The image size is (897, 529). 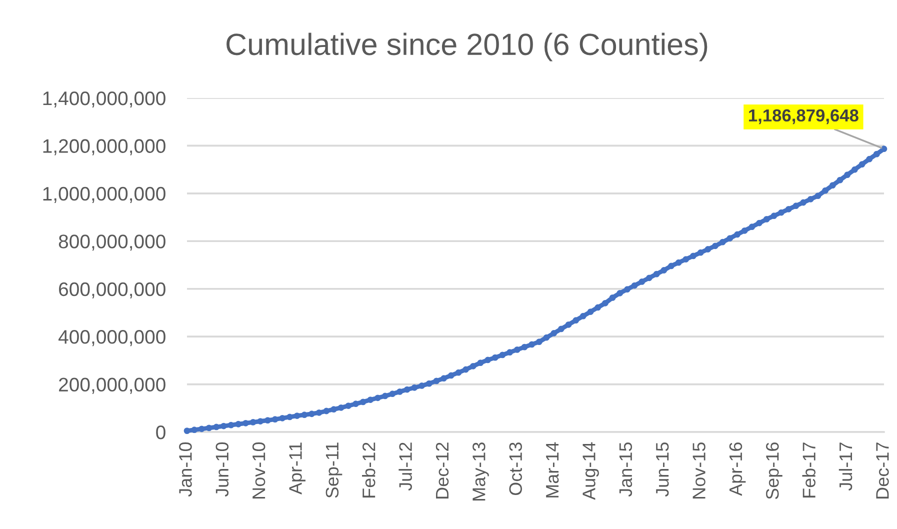 I want to click on x-tick-label: Jun-10, so click(x=222, y=469).